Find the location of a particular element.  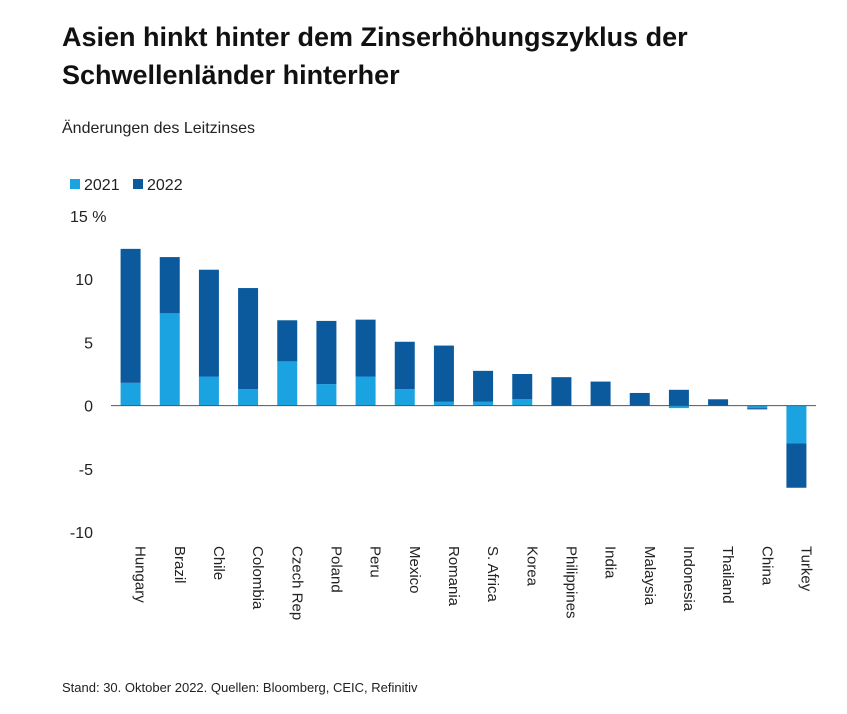

y-axis: 15 % 10 5 0 -5 -10 is located at coordinates (88, 375).